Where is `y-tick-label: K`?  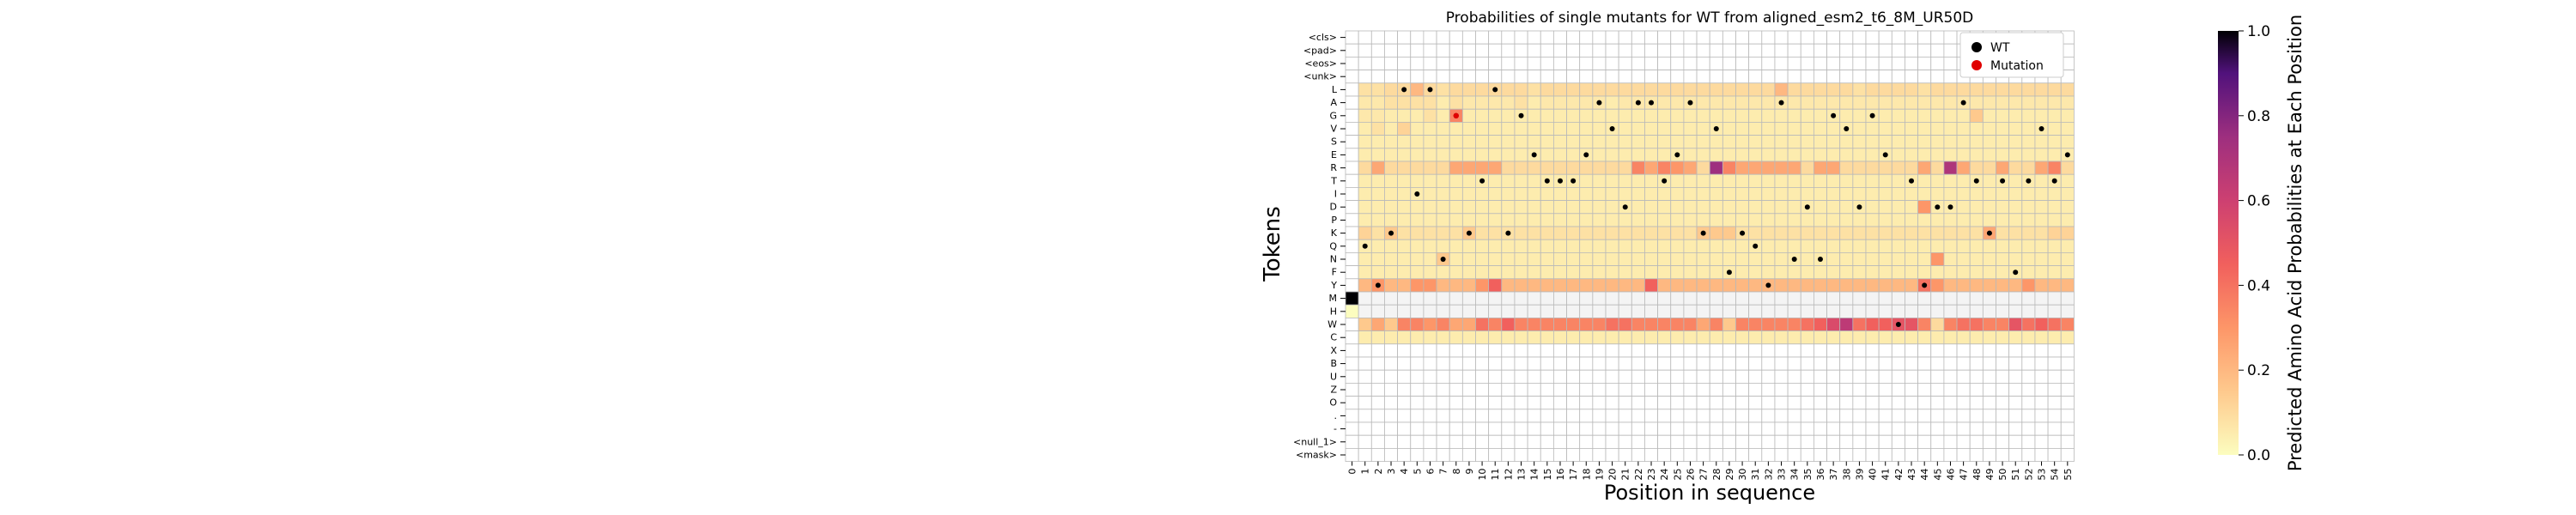 y-tick-label: K is located at coordinates (1334, 233).